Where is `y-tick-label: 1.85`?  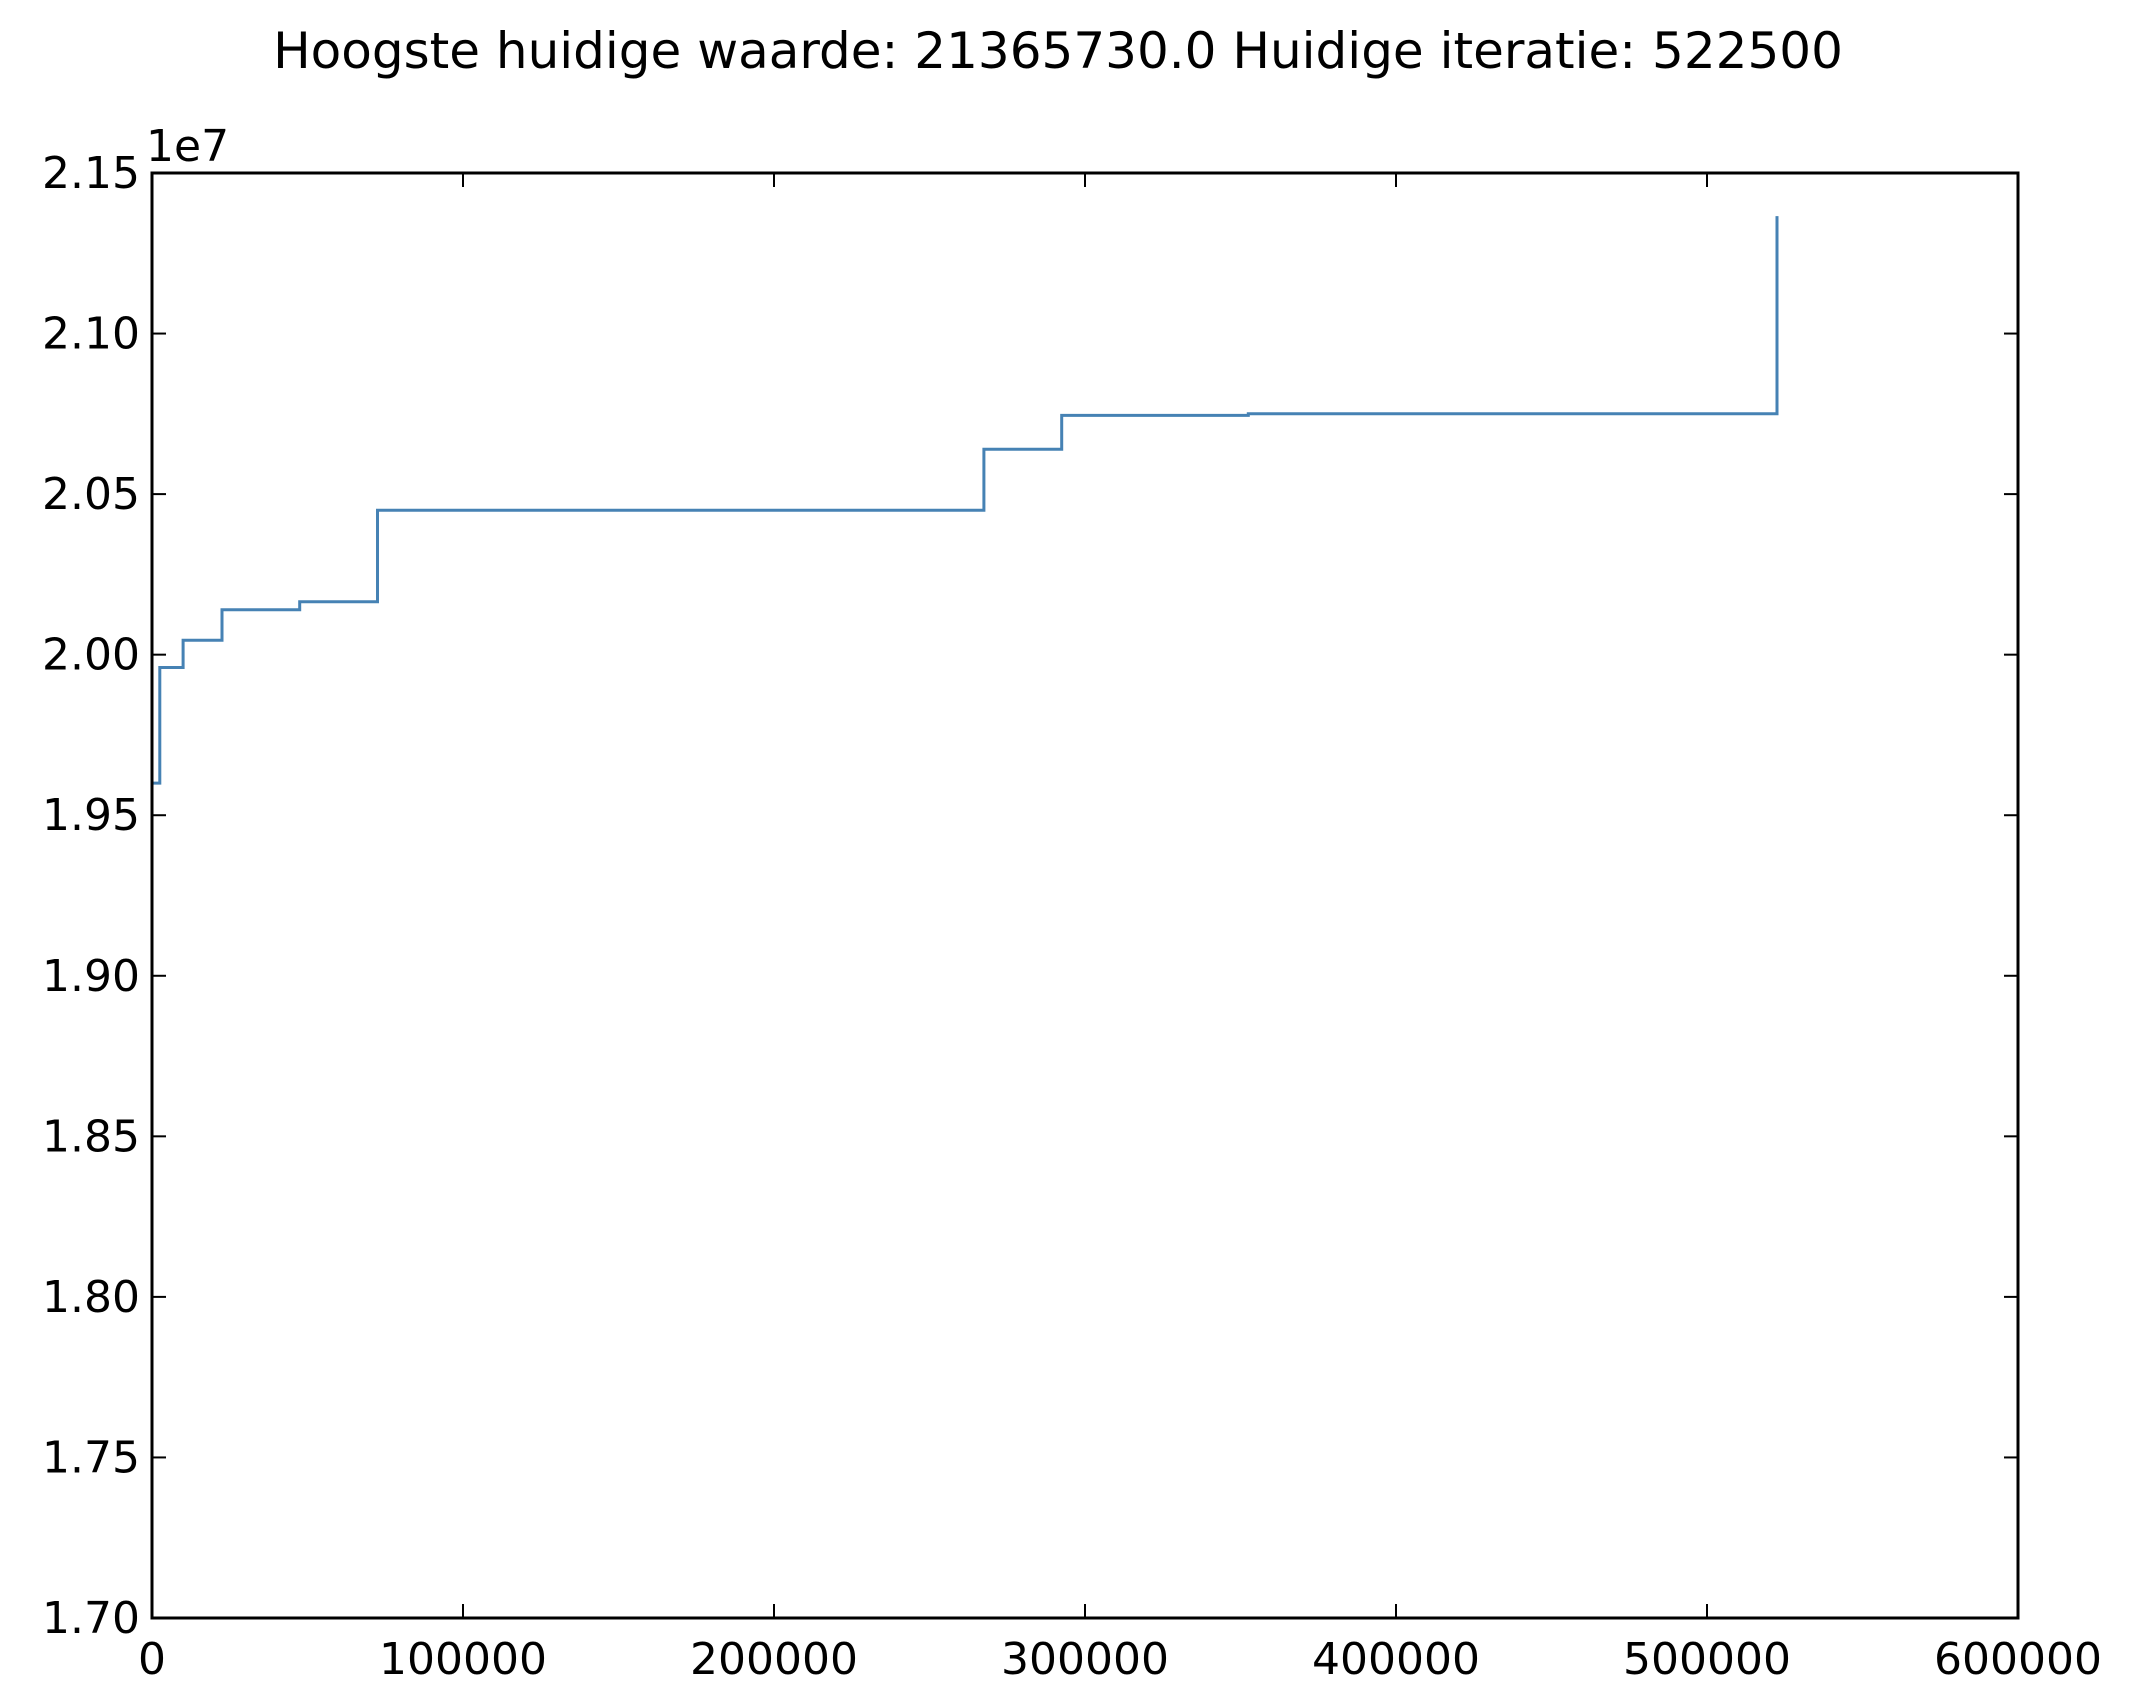
y-tick-label: 1.85 is located at coordinates (91, 1136).